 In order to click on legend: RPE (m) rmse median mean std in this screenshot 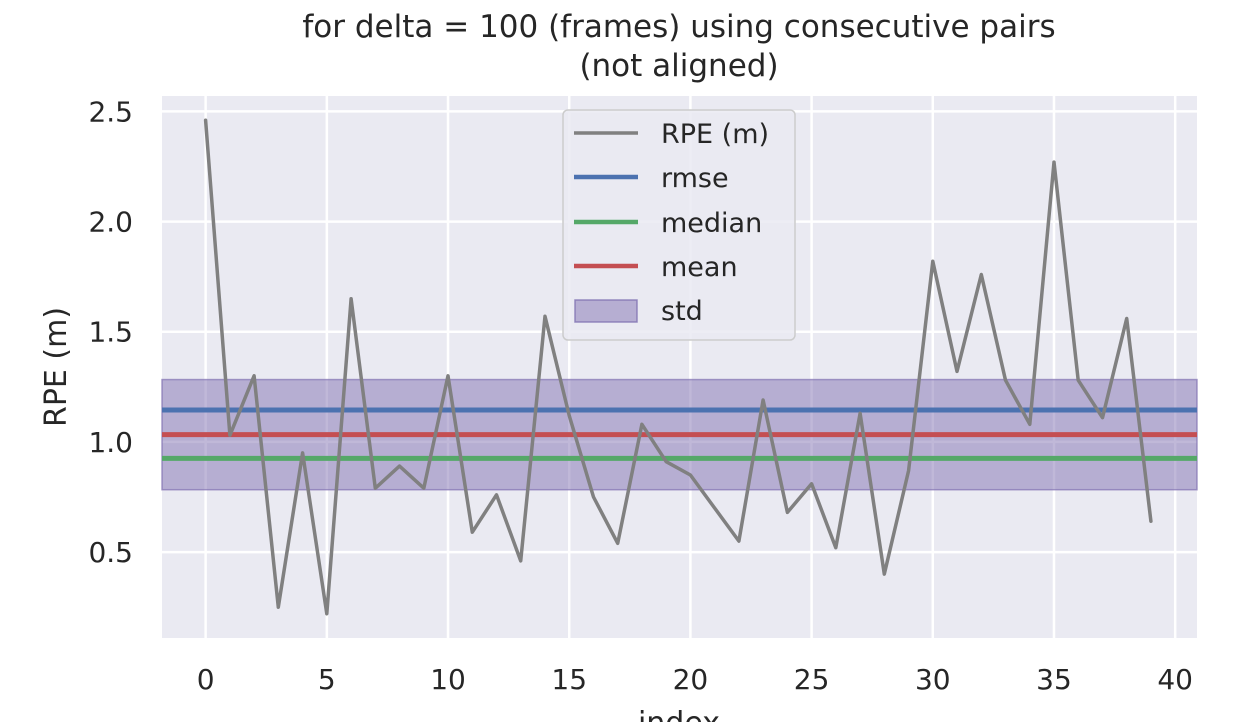, I will do `click(679, 225)`.